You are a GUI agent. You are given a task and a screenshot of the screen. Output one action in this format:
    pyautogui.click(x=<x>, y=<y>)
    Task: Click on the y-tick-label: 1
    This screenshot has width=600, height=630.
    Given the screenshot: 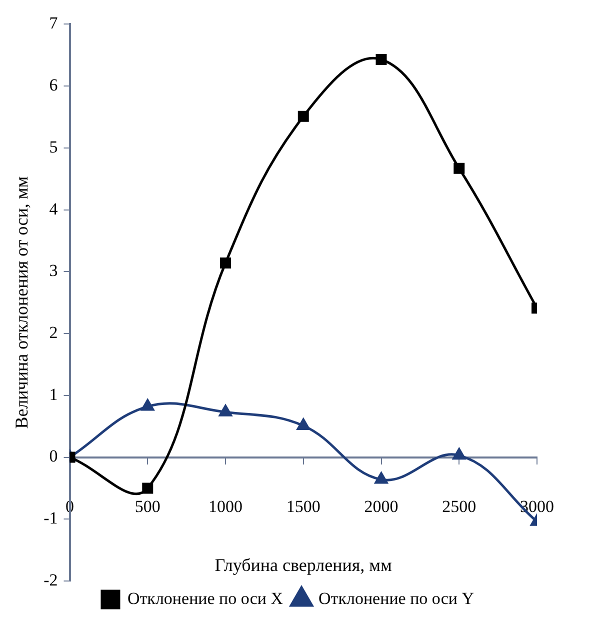 What is the action you would take?
    pyautogui.click(x=53, y=394)
    